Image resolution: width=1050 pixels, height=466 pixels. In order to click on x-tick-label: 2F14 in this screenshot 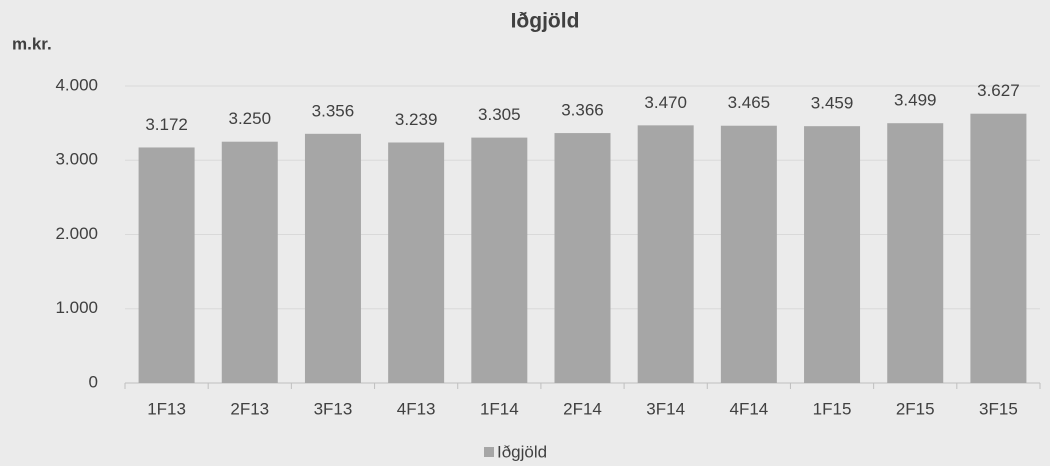, I will do `click(582, 408)`.